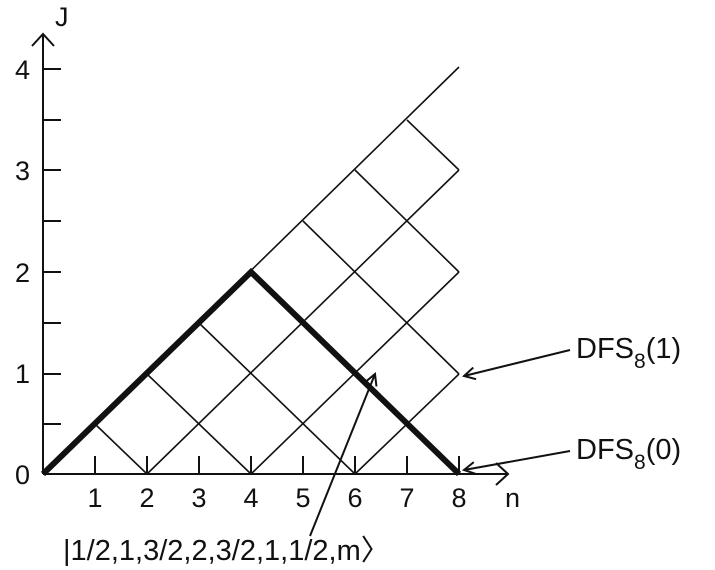  I want to click on y-tick-label: 2, so click(22, 273).